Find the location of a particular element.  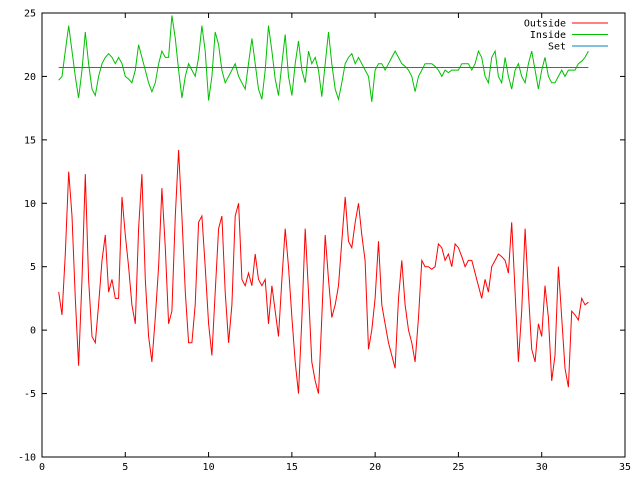

y-tick-label: 5 is located at coordinates (33, 267).